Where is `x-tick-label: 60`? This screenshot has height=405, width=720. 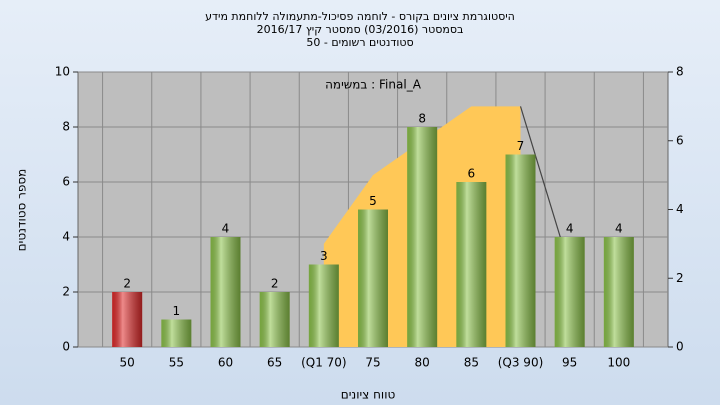
x-tick-label: 60 is located at coordinates (225, 363).